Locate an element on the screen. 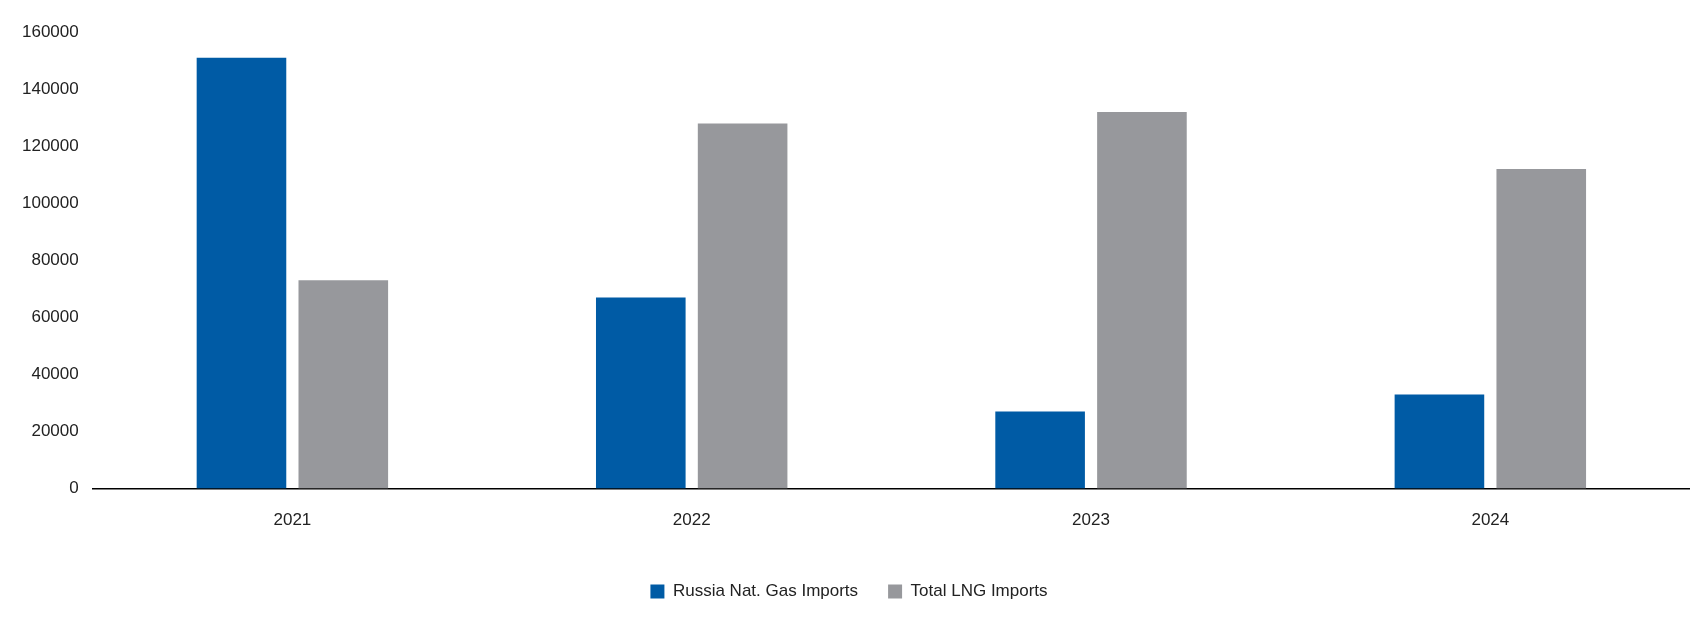 This screenshot has height=618, width=1698. y-tick-label: 80000 is located at coordinates (55, 260).